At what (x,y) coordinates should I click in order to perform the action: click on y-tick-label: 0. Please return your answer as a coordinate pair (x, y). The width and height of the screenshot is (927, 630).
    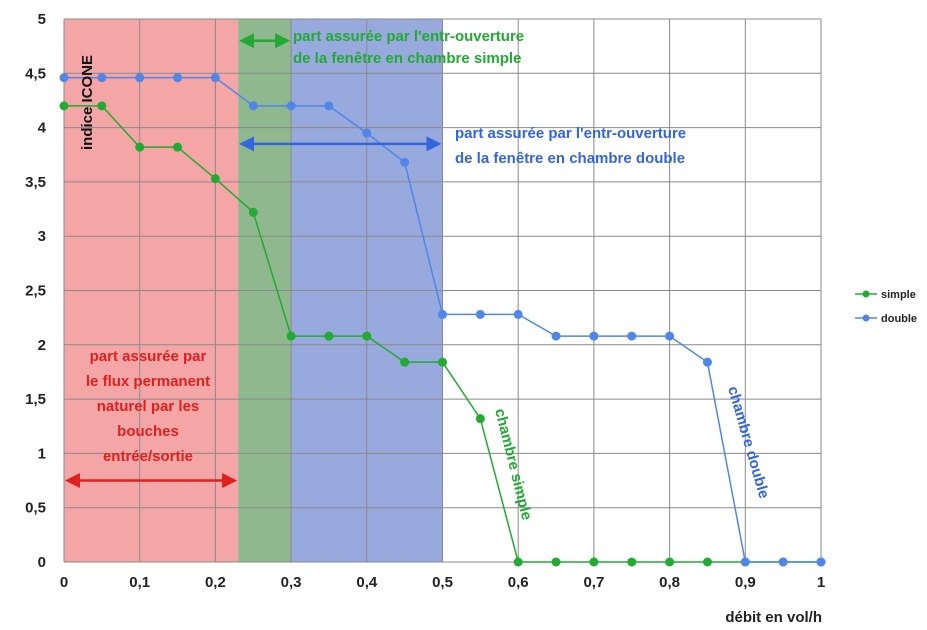
    Looking at the image, I should click on (42, 562).